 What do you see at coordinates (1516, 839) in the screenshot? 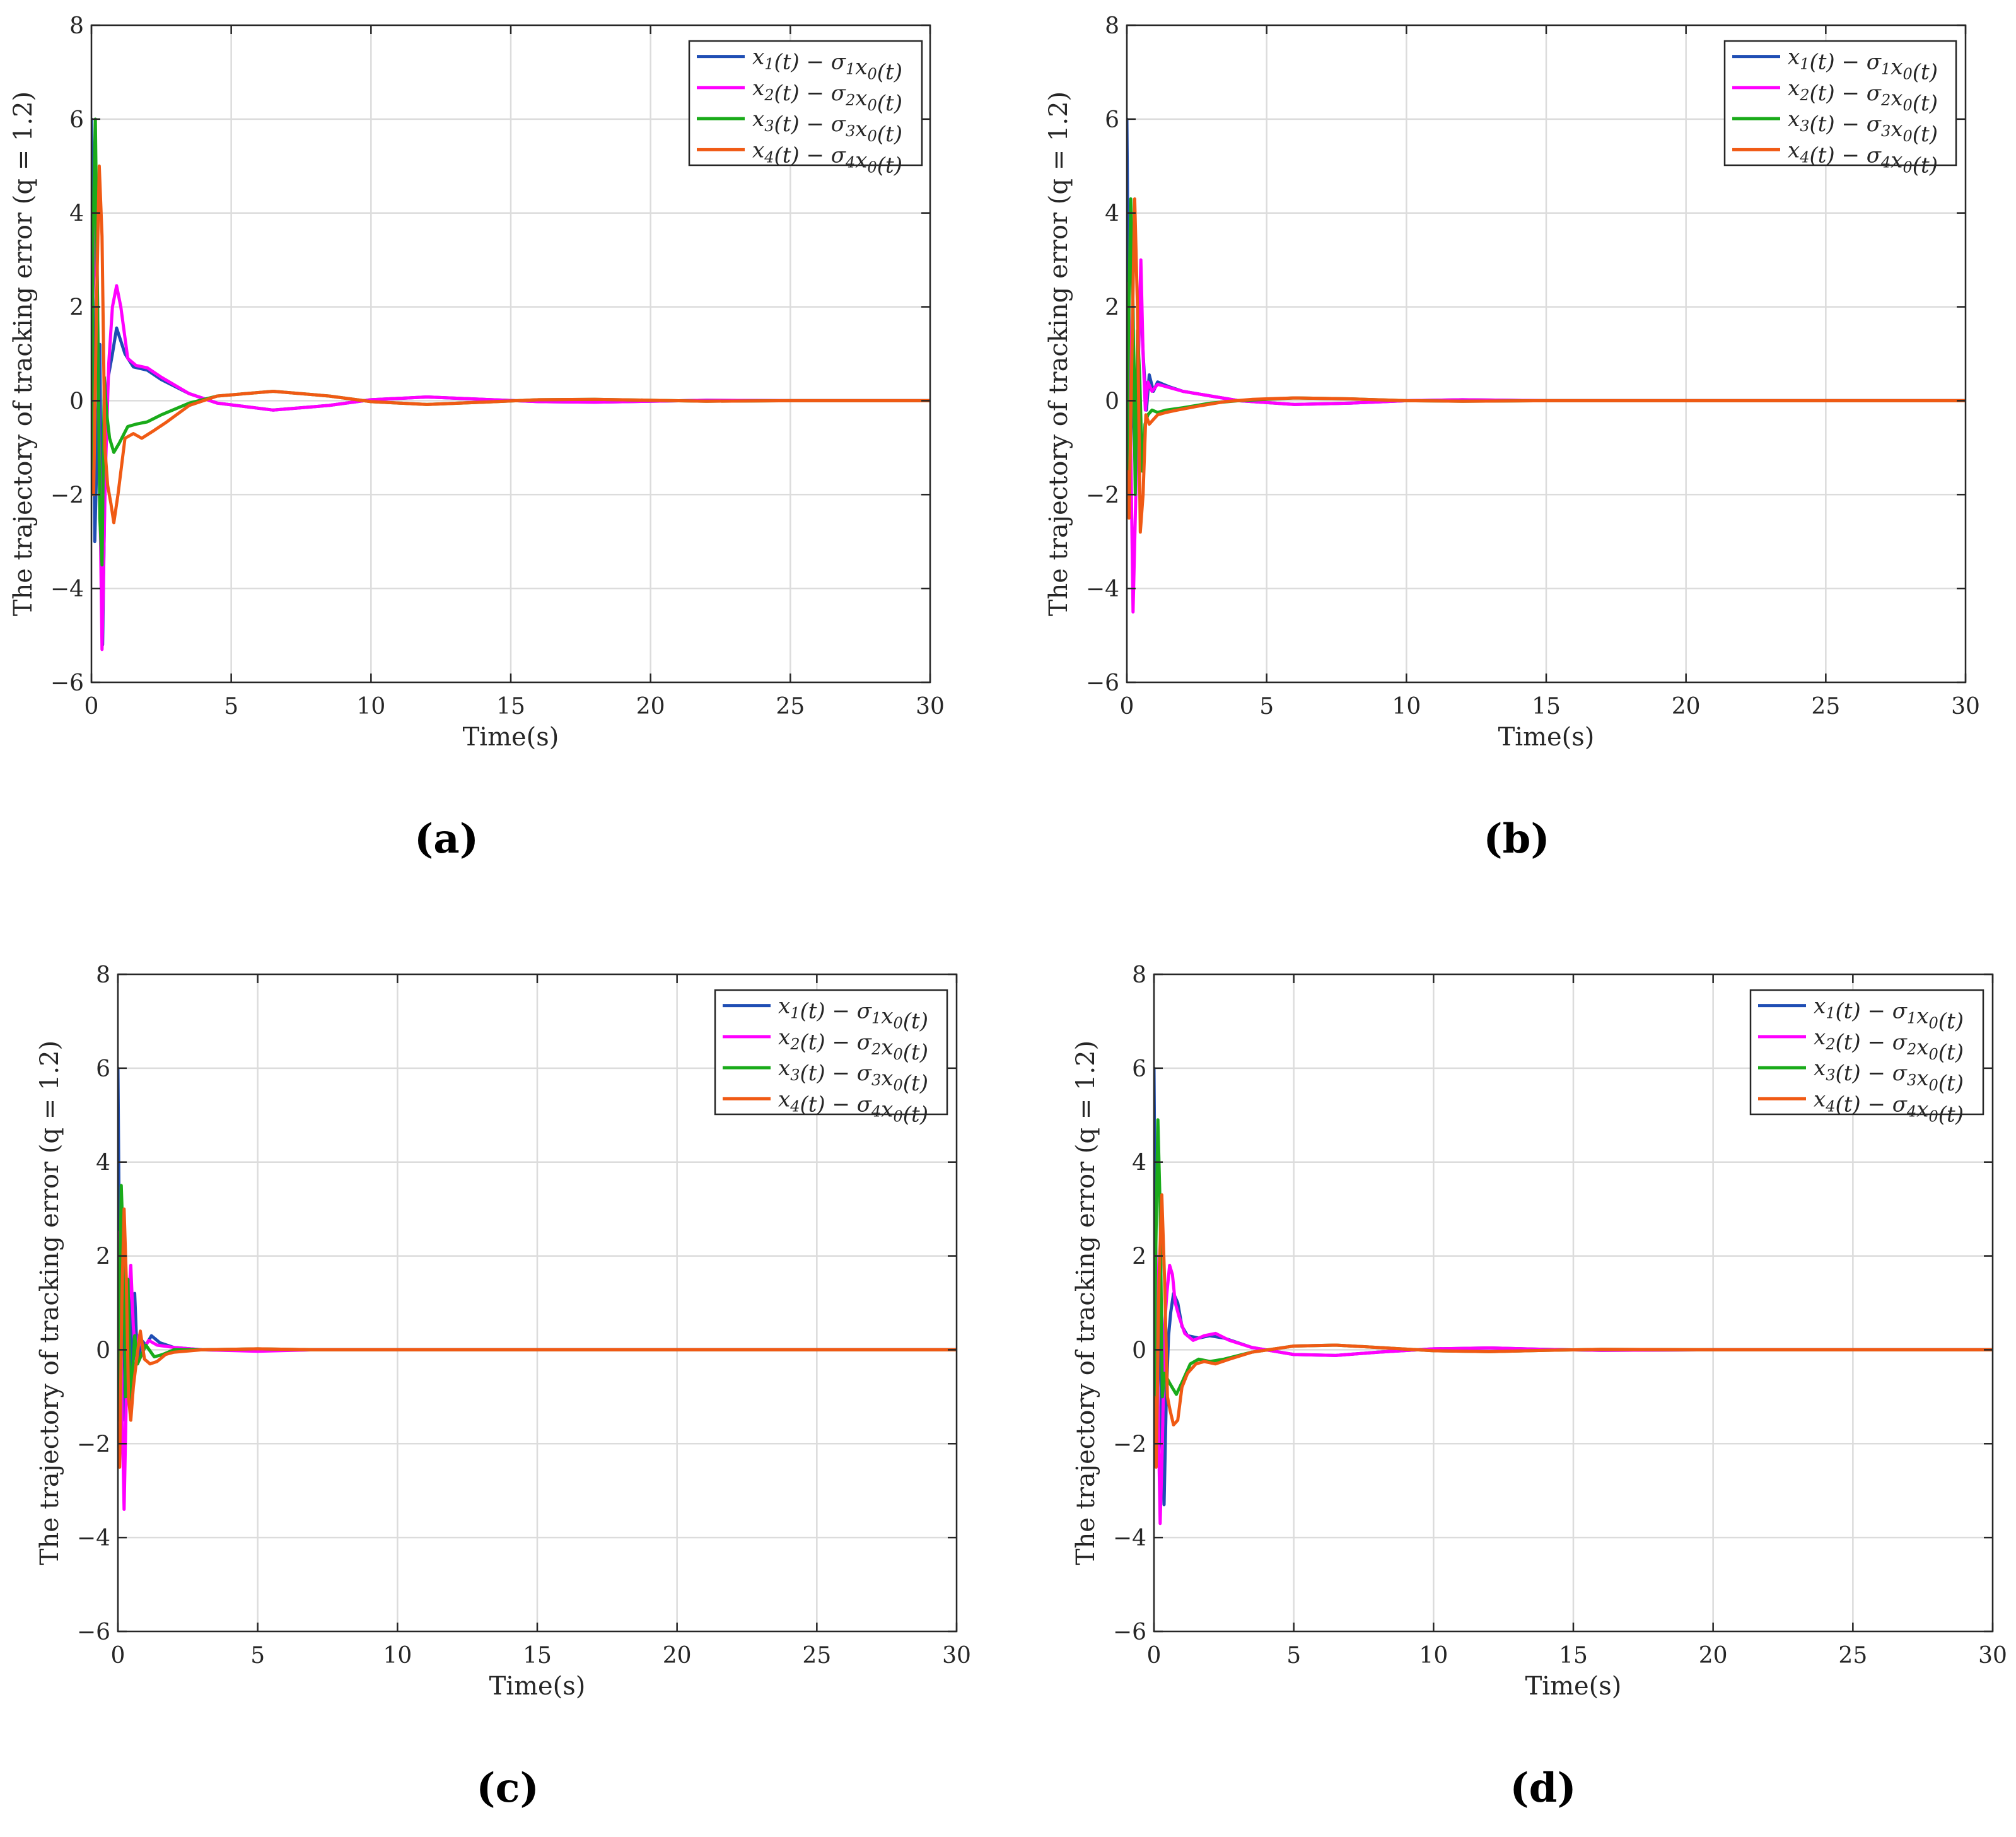
I see `panel-caption: (b)` at bounding box center [1516, 839].